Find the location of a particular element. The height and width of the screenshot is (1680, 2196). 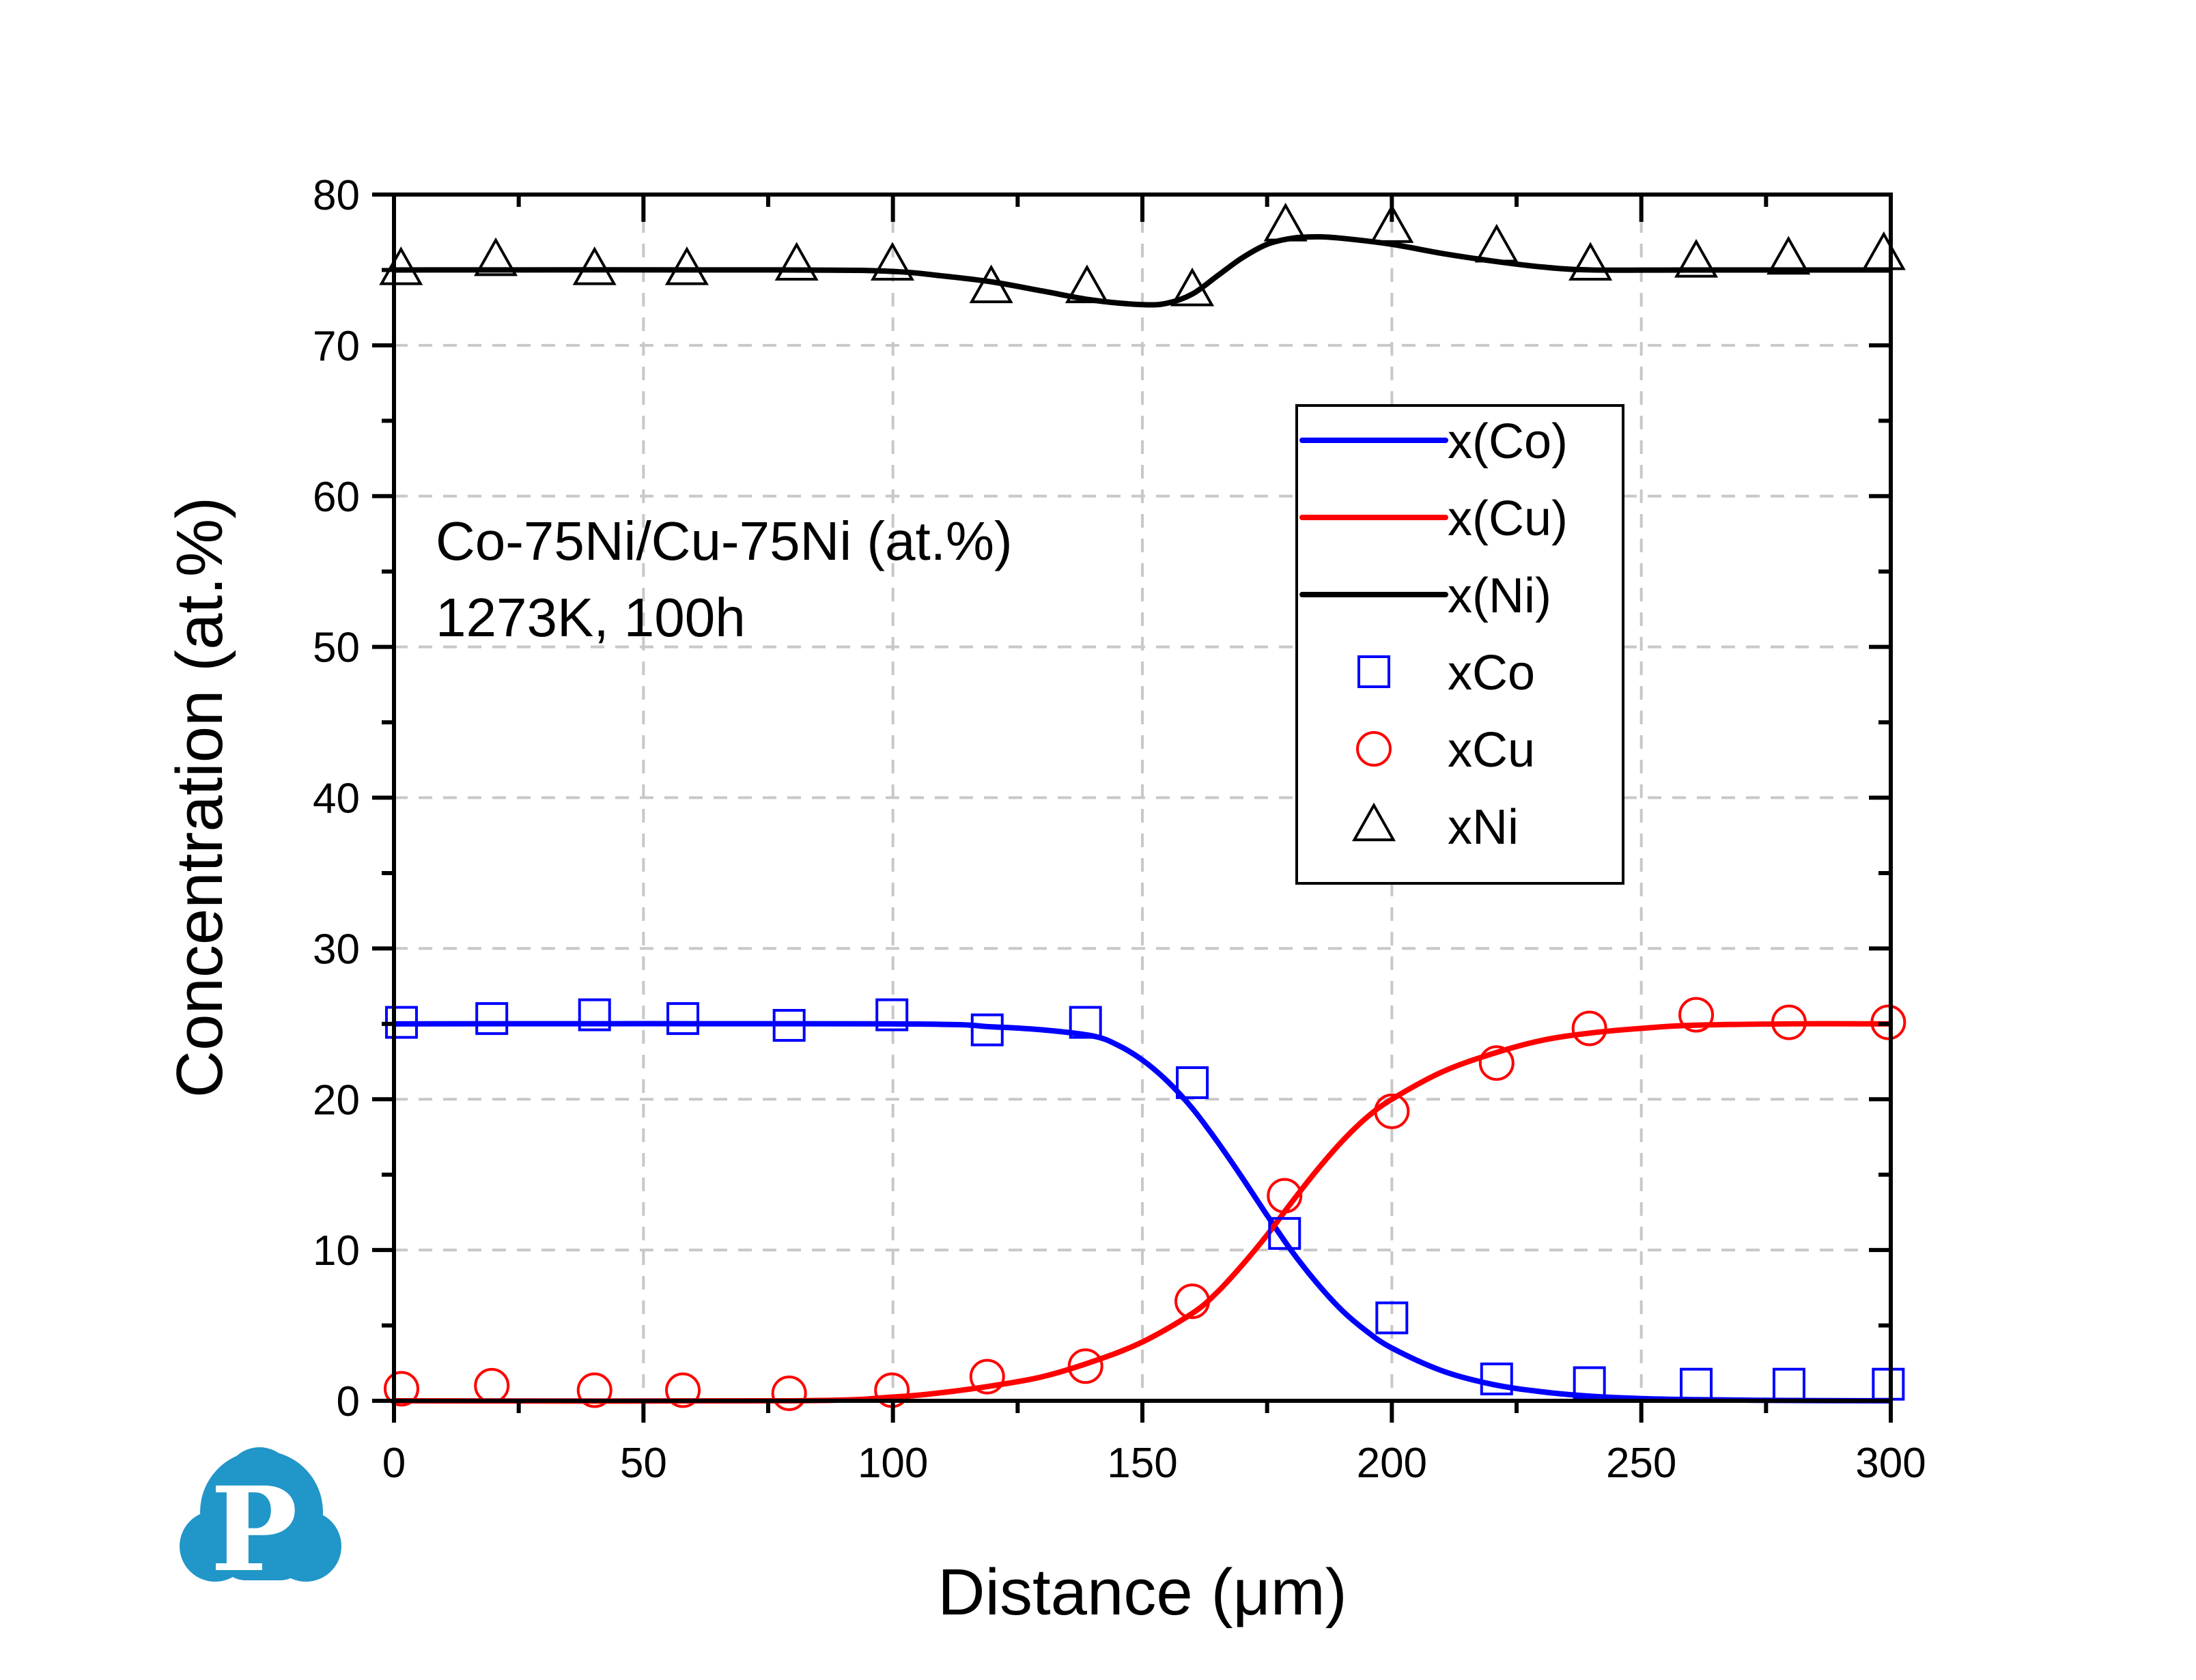

legend-label-xco: xCo is located at coordinates (1491, 673).